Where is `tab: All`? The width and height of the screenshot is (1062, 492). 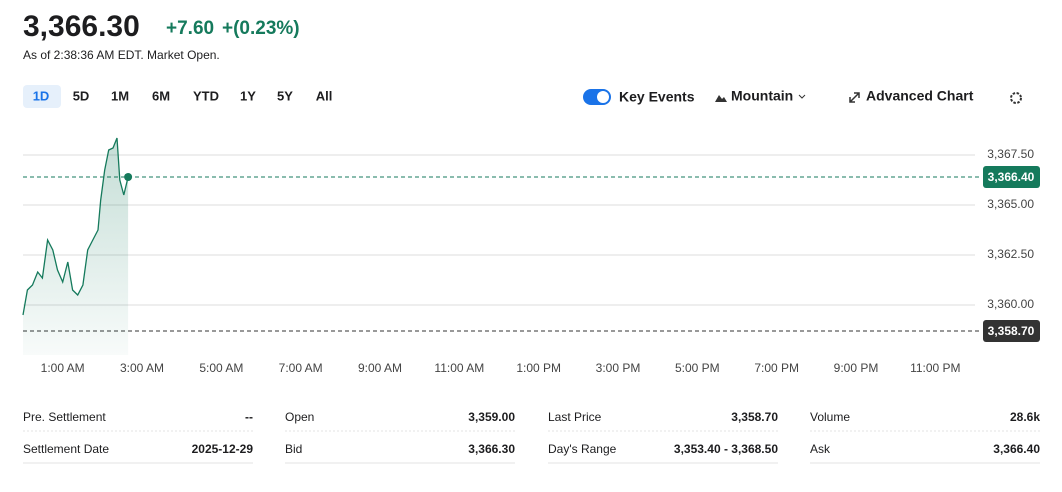 tab: All is located at coordinates (324, 95).